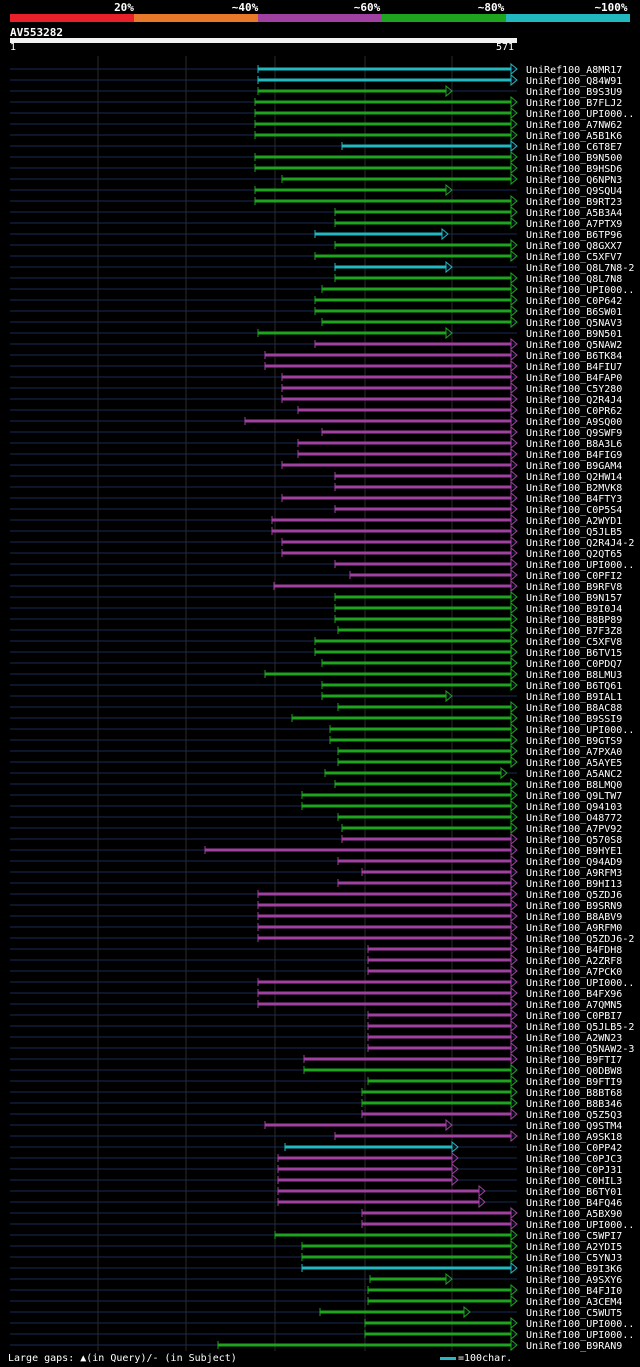  What do you see at coordinates (574, 235) in the screenshot?
I see `hit-label: UniRef100_B6TP96` at bounding box center [574, 235].